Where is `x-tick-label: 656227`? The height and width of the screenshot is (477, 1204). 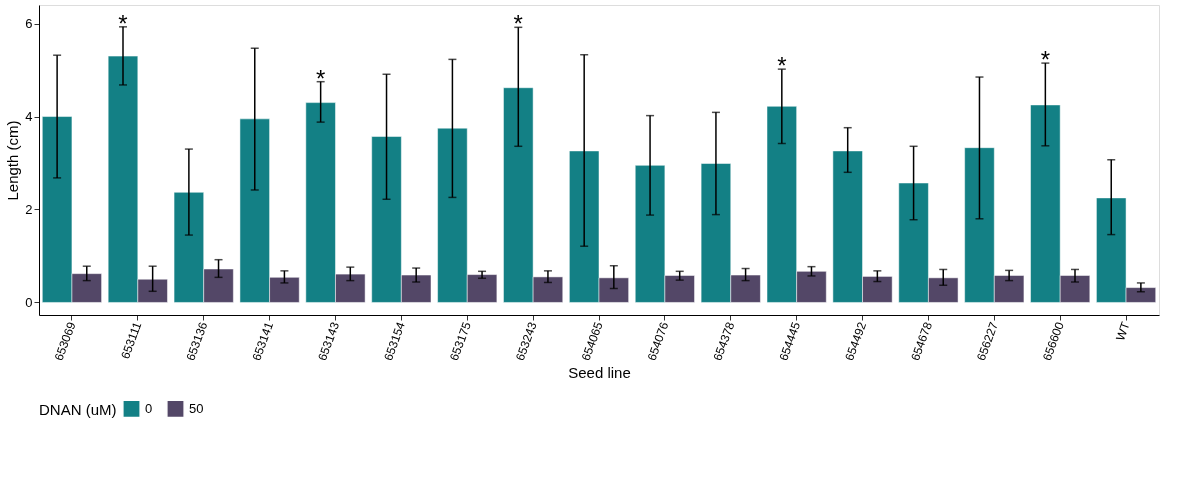 x-tick-label: 656227 is located at coordinates (987, 341).